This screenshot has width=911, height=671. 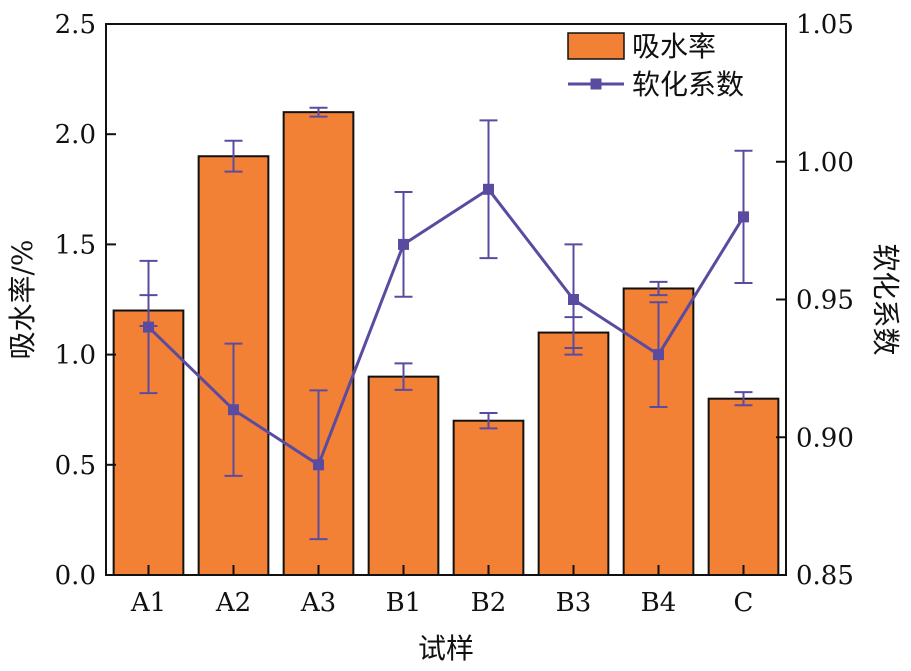 I want to click on line-point-B1, so click(x=403, y=244).